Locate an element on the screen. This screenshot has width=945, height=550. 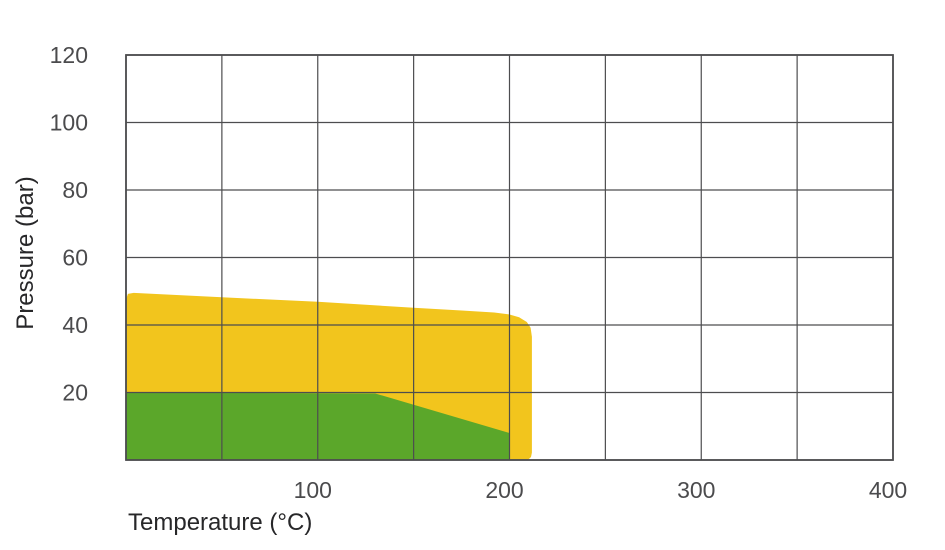
y-tick-label: 40 is located at coordinates (75, 325).